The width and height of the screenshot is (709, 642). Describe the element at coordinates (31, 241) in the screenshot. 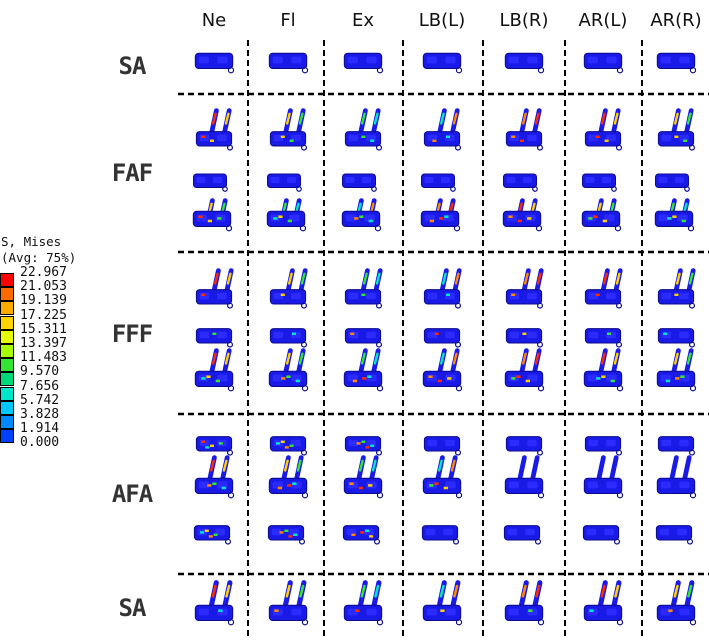

I see `legend-title: S, Mises` at that location.